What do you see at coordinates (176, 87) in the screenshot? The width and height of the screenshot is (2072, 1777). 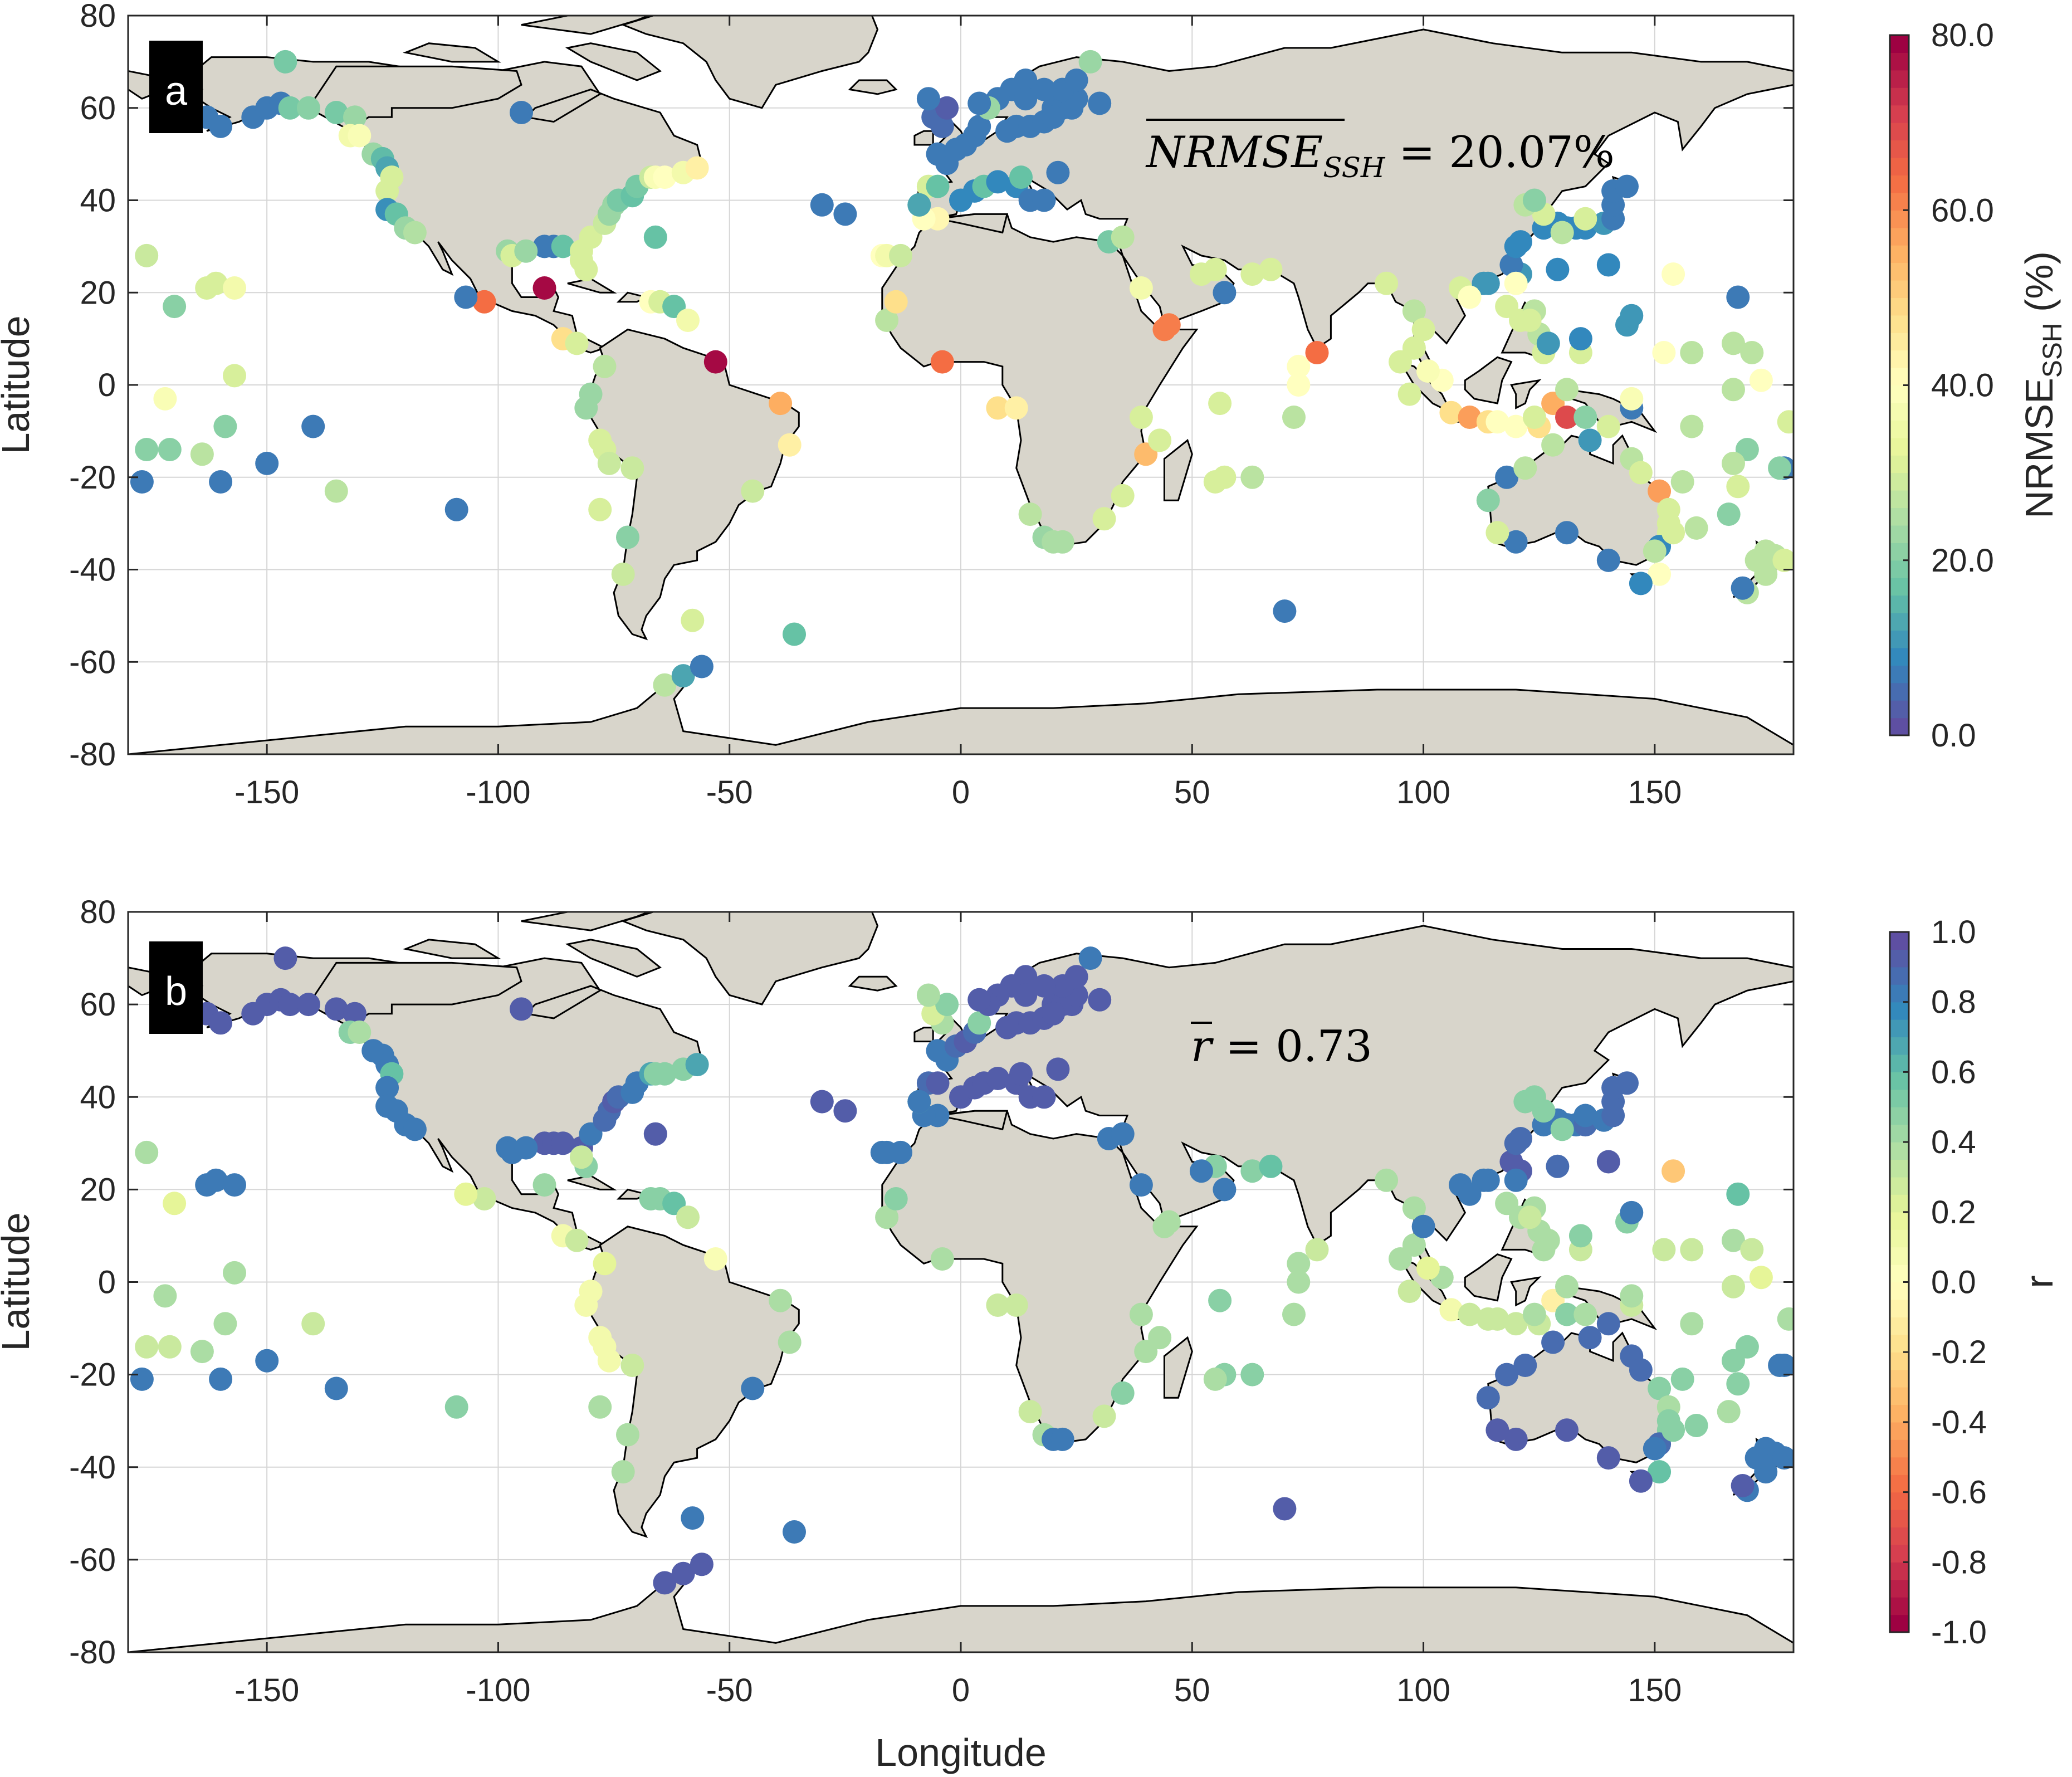 I see `panel-a-badge: a` at bounding box center [176, 87].